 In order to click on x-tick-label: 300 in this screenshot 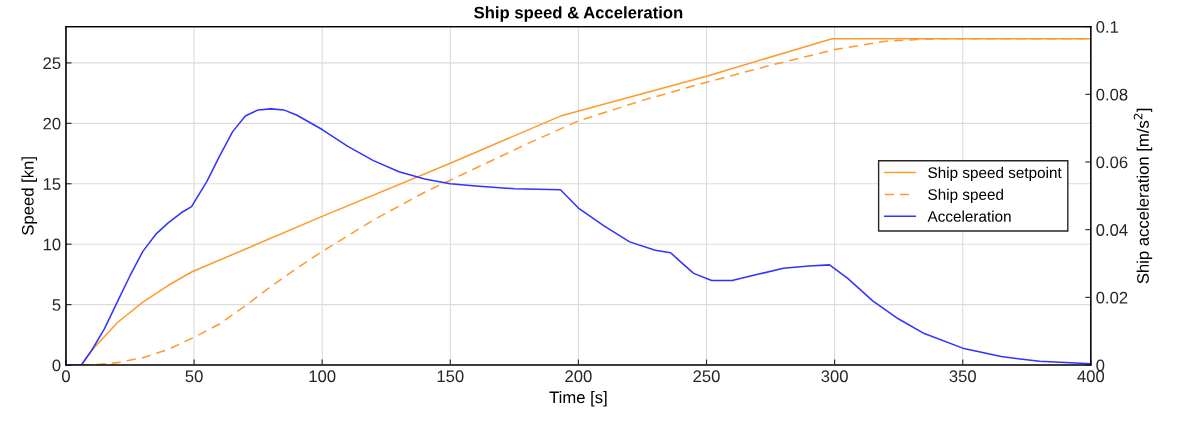, I will do `click(834, 376)`.